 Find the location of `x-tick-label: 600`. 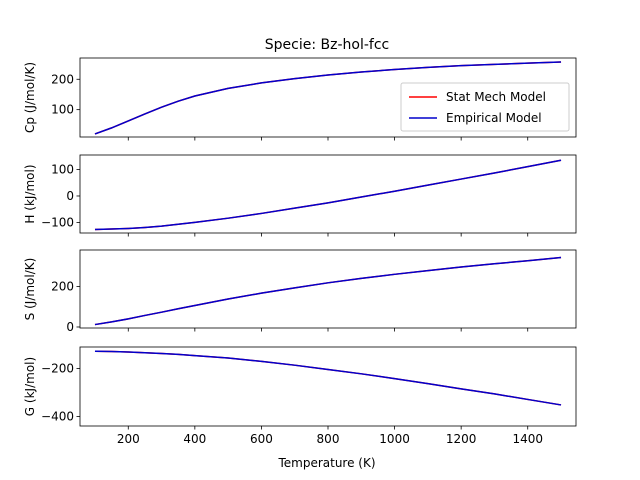

x-tick-label: 600 is located at coordinates (261, 439).